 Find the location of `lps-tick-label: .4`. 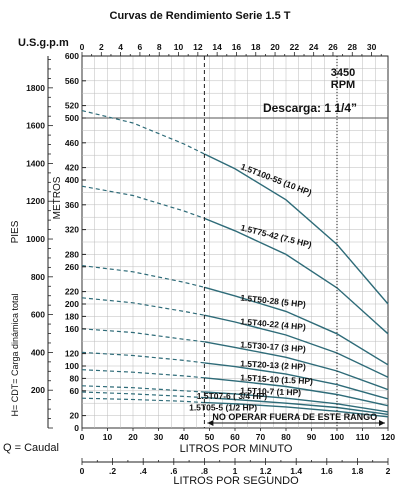

lps-tick-label: .4 is located at coordinates (143, 471).